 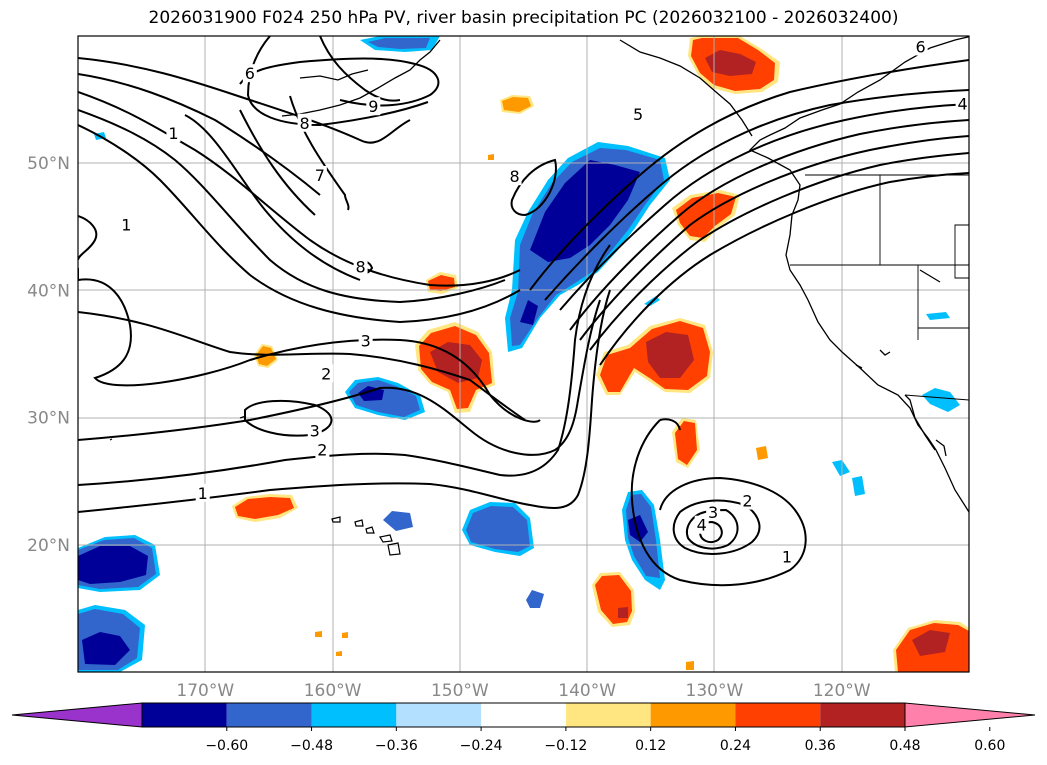 What do you see at coordinates (735, 746) in the screenshot?
I see `colorbar-tick-label: 0.24` at bounding box center [735, 746].